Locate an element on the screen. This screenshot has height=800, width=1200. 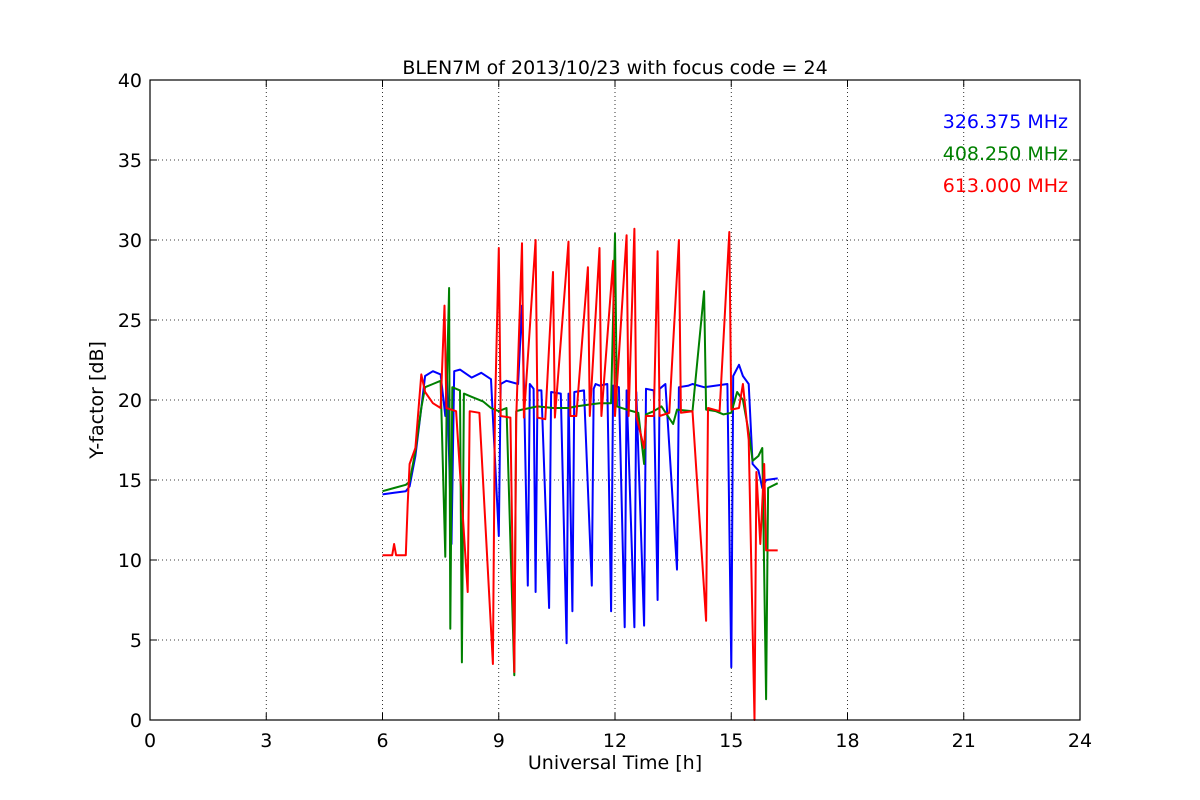
x-tick-label: 3 is located at coordinates (266, 741).